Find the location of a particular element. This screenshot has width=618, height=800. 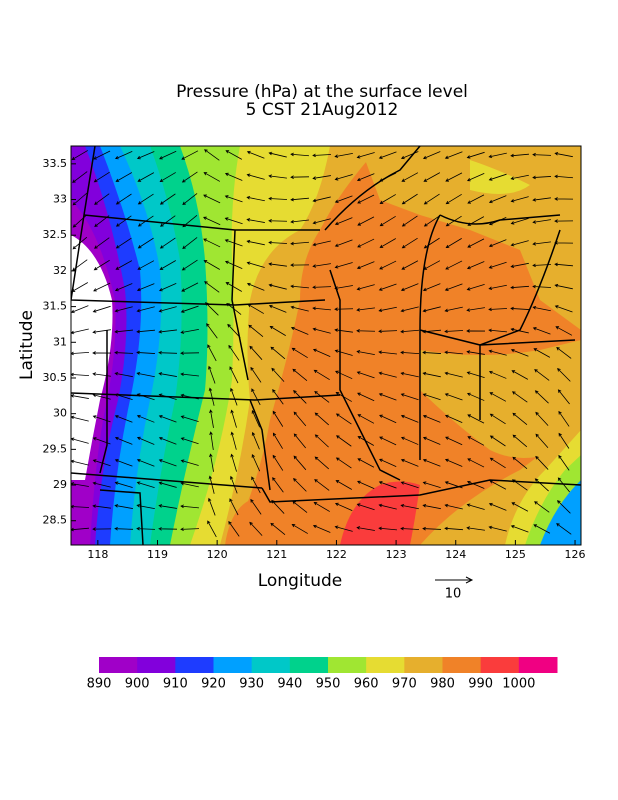

y-tick-label: 28.5 is located at coordinates (55, 520).